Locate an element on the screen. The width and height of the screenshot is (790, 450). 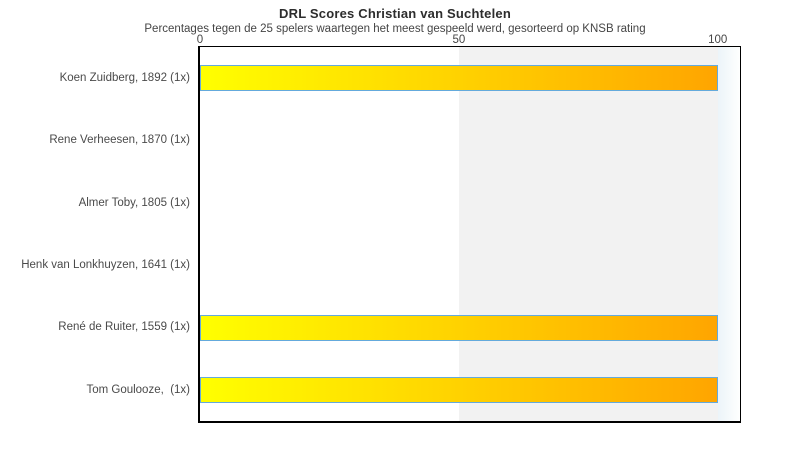
plot-right-margin-band is located at coordinates (728, 234).